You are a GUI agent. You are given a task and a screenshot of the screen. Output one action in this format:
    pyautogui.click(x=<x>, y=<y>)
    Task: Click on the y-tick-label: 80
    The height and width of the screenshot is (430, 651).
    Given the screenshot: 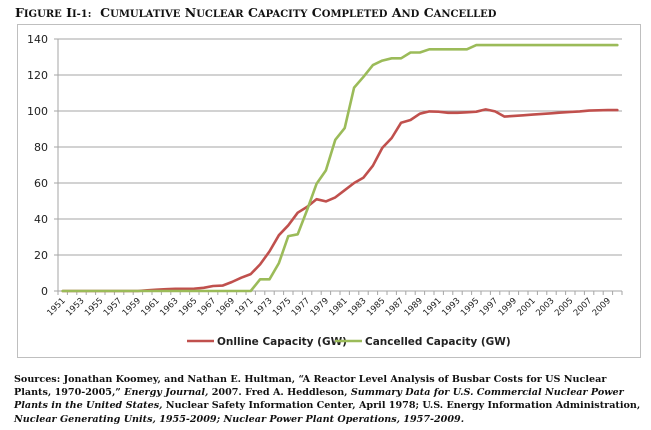 What is the action you would take?
    pyautogui.click(x=41, y=147)
    